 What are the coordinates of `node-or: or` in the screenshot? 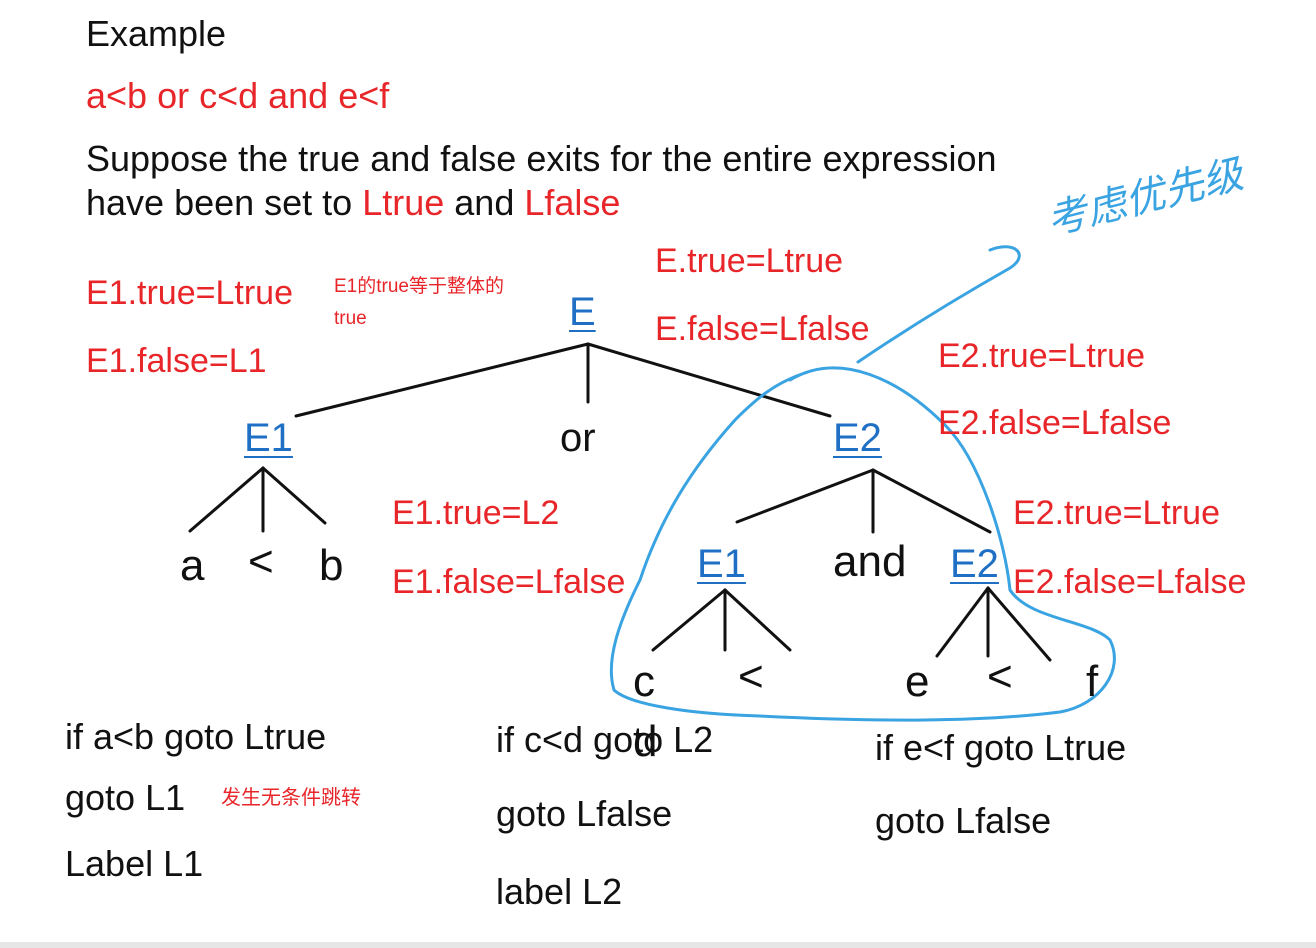 It's located at (578, 438).